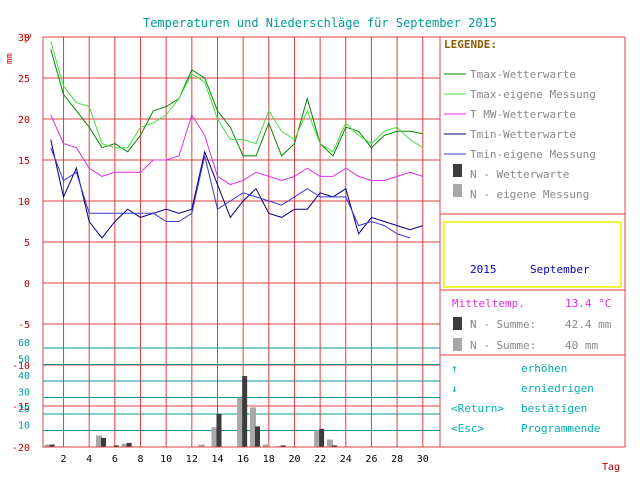 This screenshot has width=640, height=480. What do you see at coordinates (24, 120) in the screenshot?
I see `temp-tick-label: 20` at bounding box center [24, 120].